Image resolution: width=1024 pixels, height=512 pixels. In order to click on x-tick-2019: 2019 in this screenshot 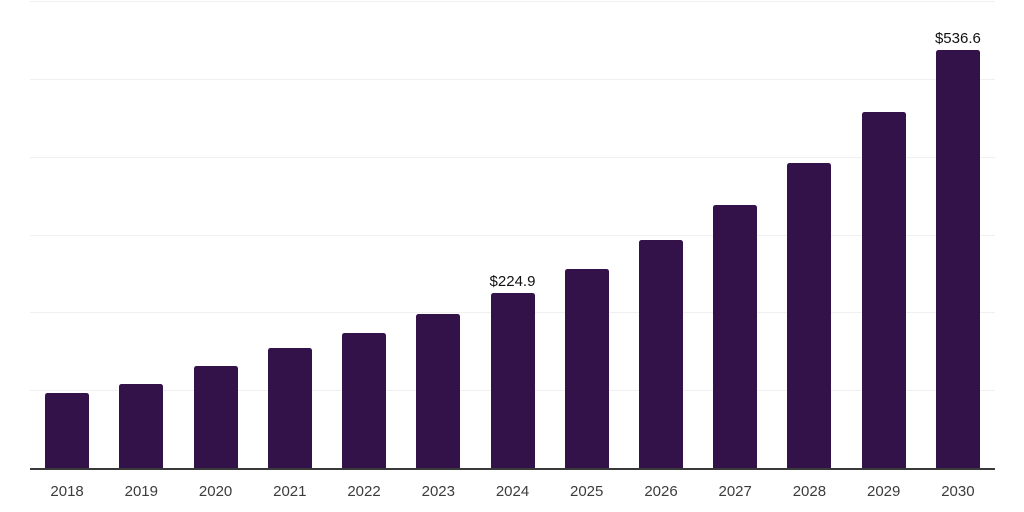, I will do `click(141, 491)`.